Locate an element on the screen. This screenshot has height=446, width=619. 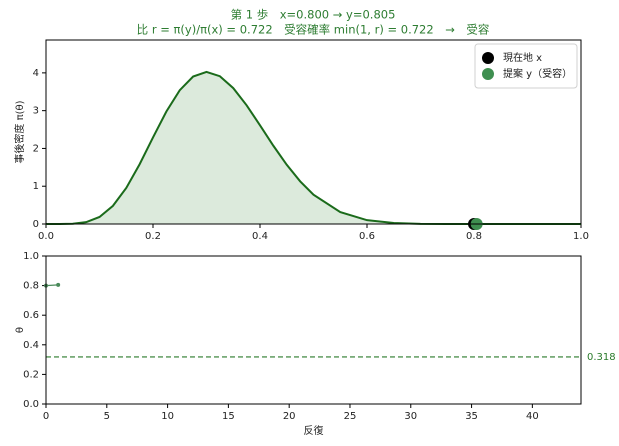
x-tick-label: 10 is located at coordinates (167, 416).